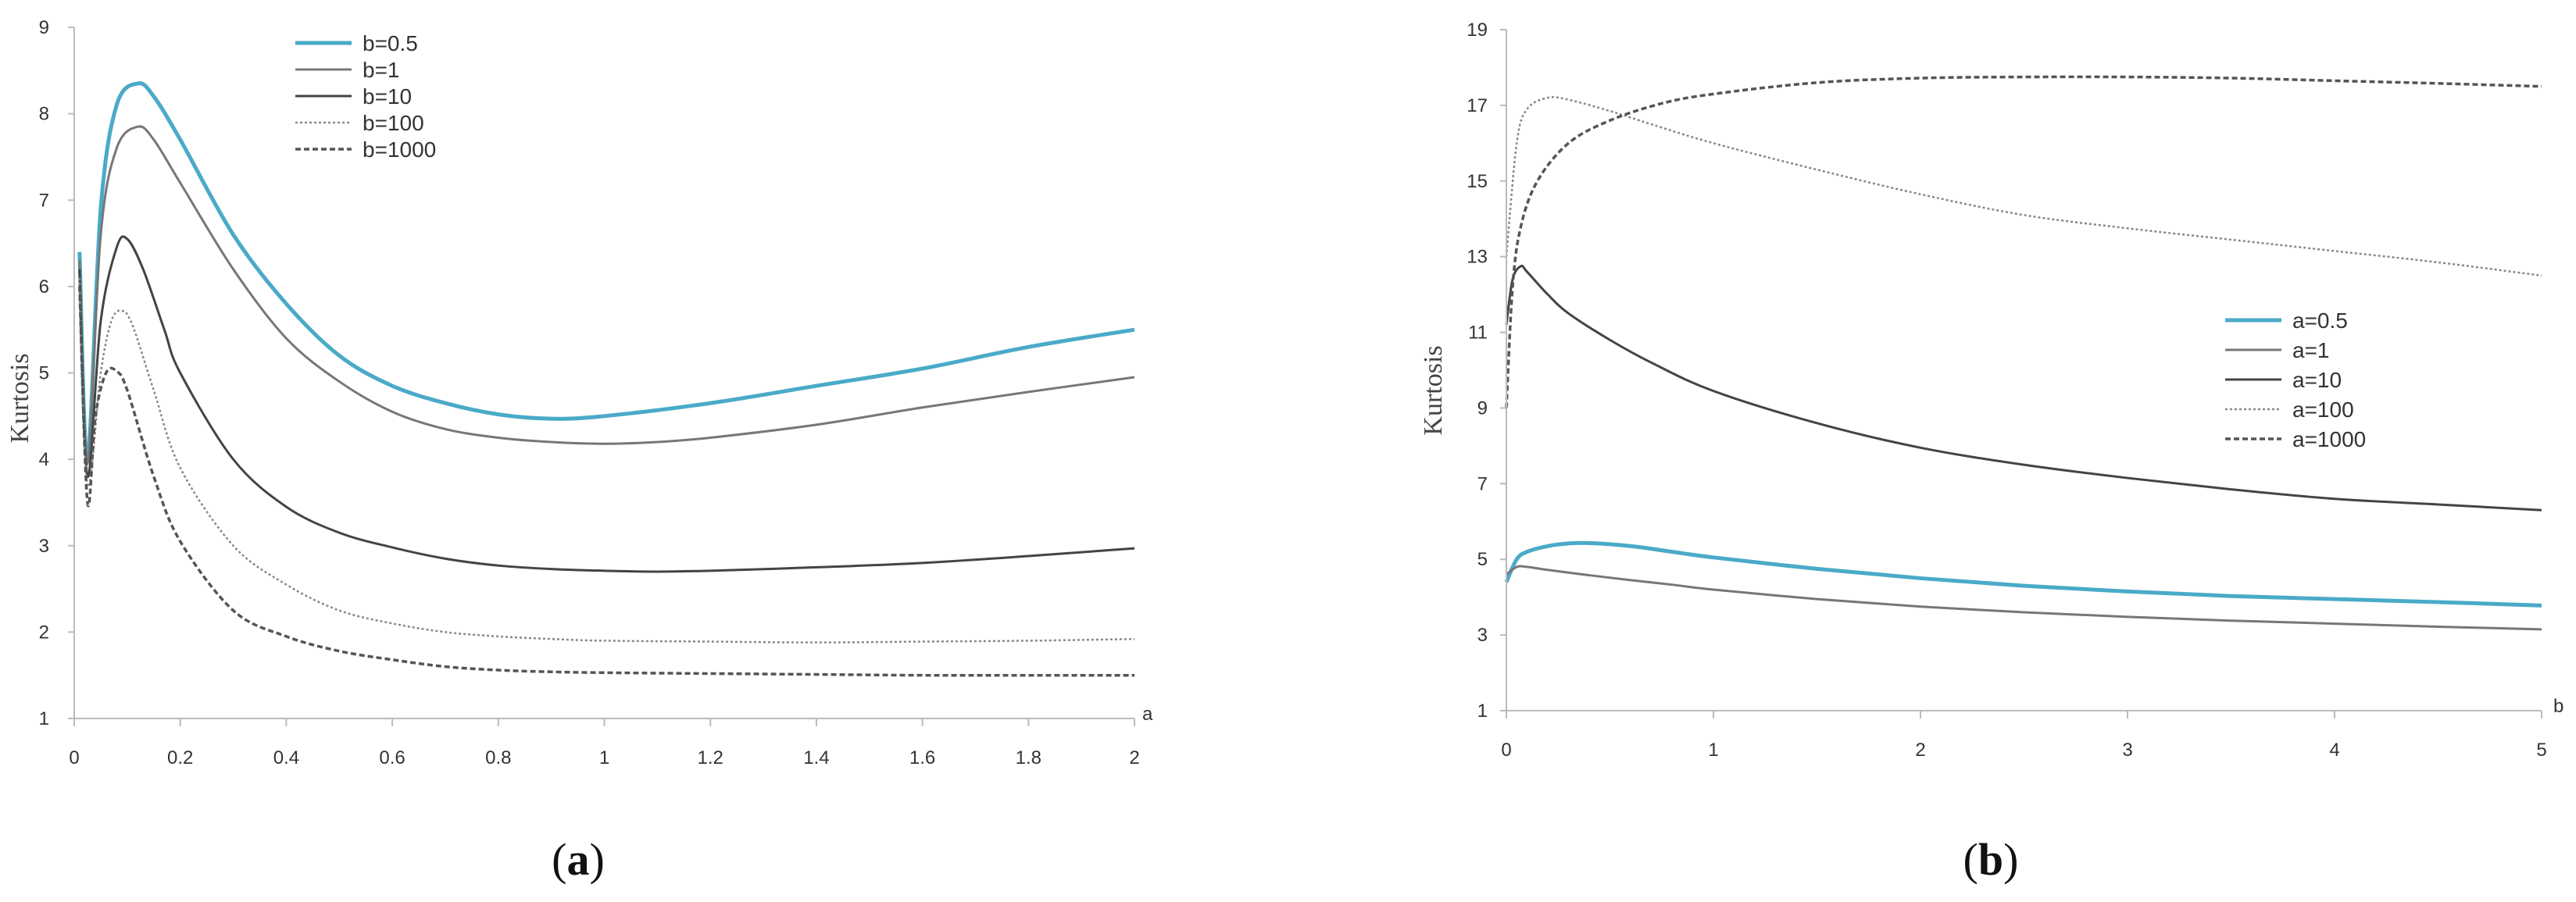  I want to click on legend-label: b=1000, so click(400, 149).